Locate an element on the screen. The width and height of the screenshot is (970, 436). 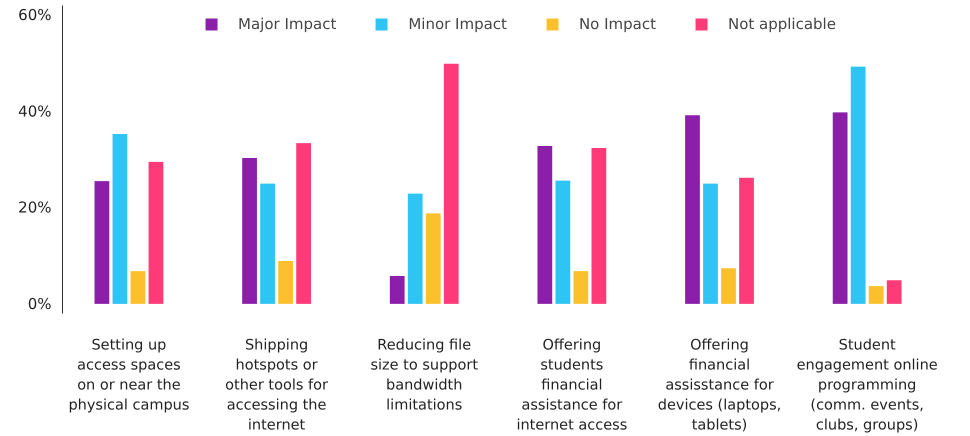
x-tick-label: Student engagement online programming (comm. events, clubs, groups) is located at coordinates (867, 386).